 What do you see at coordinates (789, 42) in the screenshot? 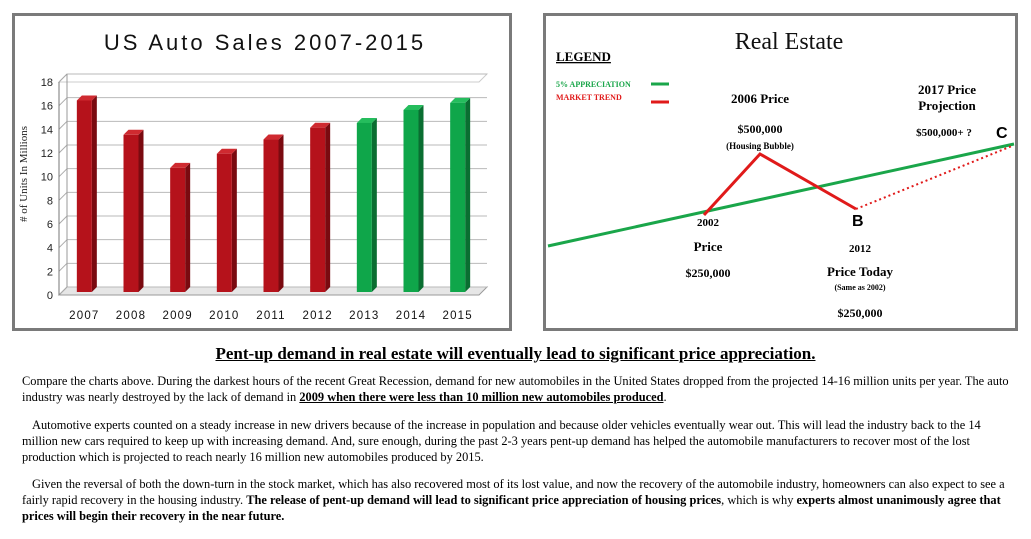
I see `real-estate-title: Real Estate` at bounding box center [789, 42].